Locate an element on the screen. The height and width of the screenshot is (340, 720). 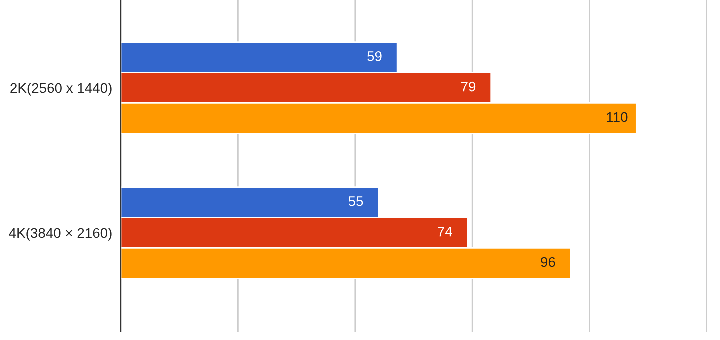
data-label: 96 is located at coordinates (548, 262).